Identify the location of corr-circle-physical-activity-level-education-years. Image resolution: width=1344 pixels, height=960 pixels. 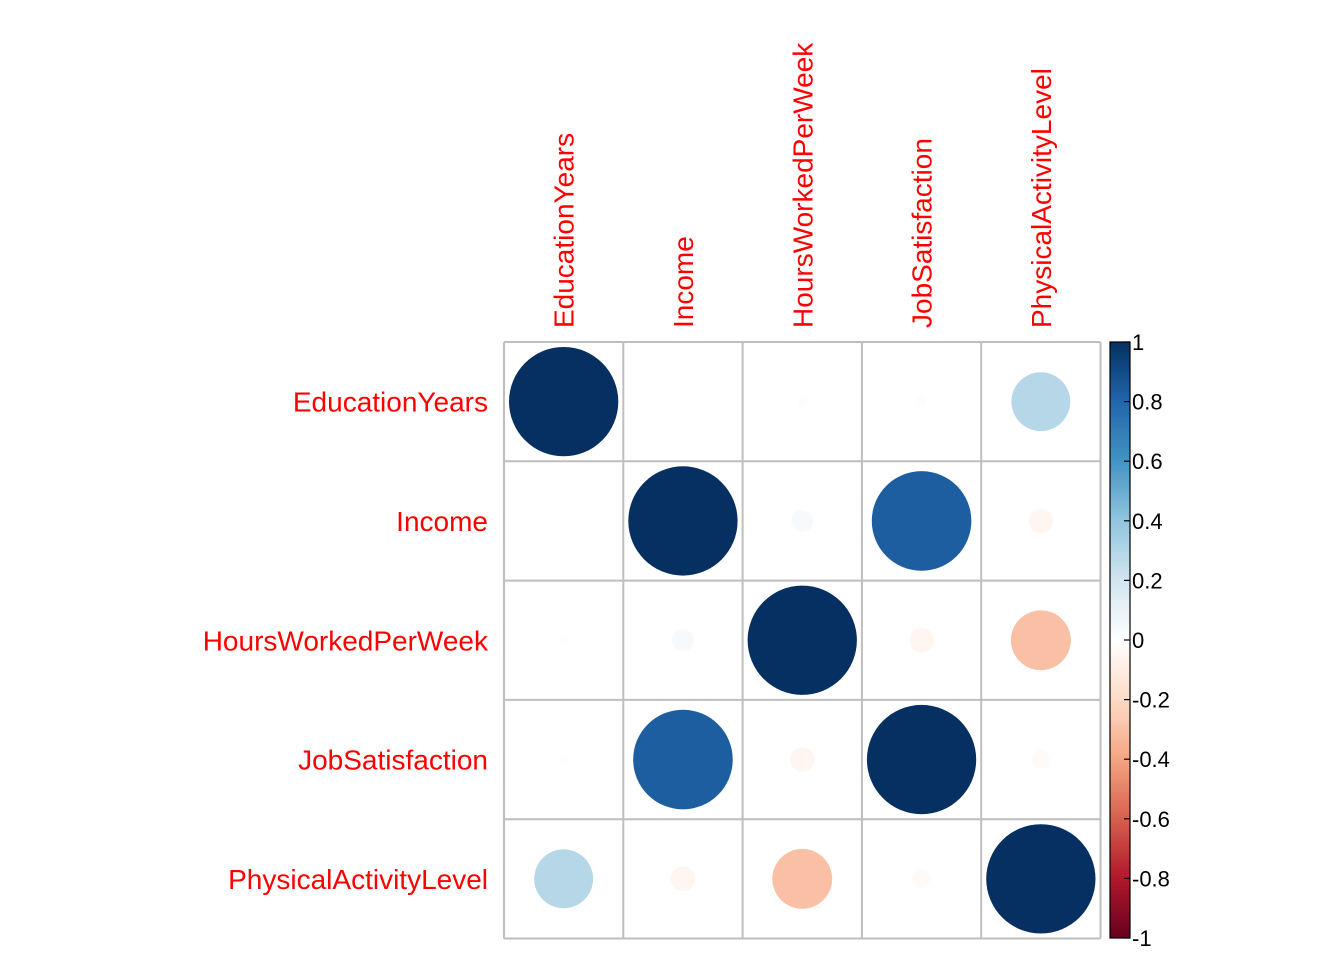
(564, 879).